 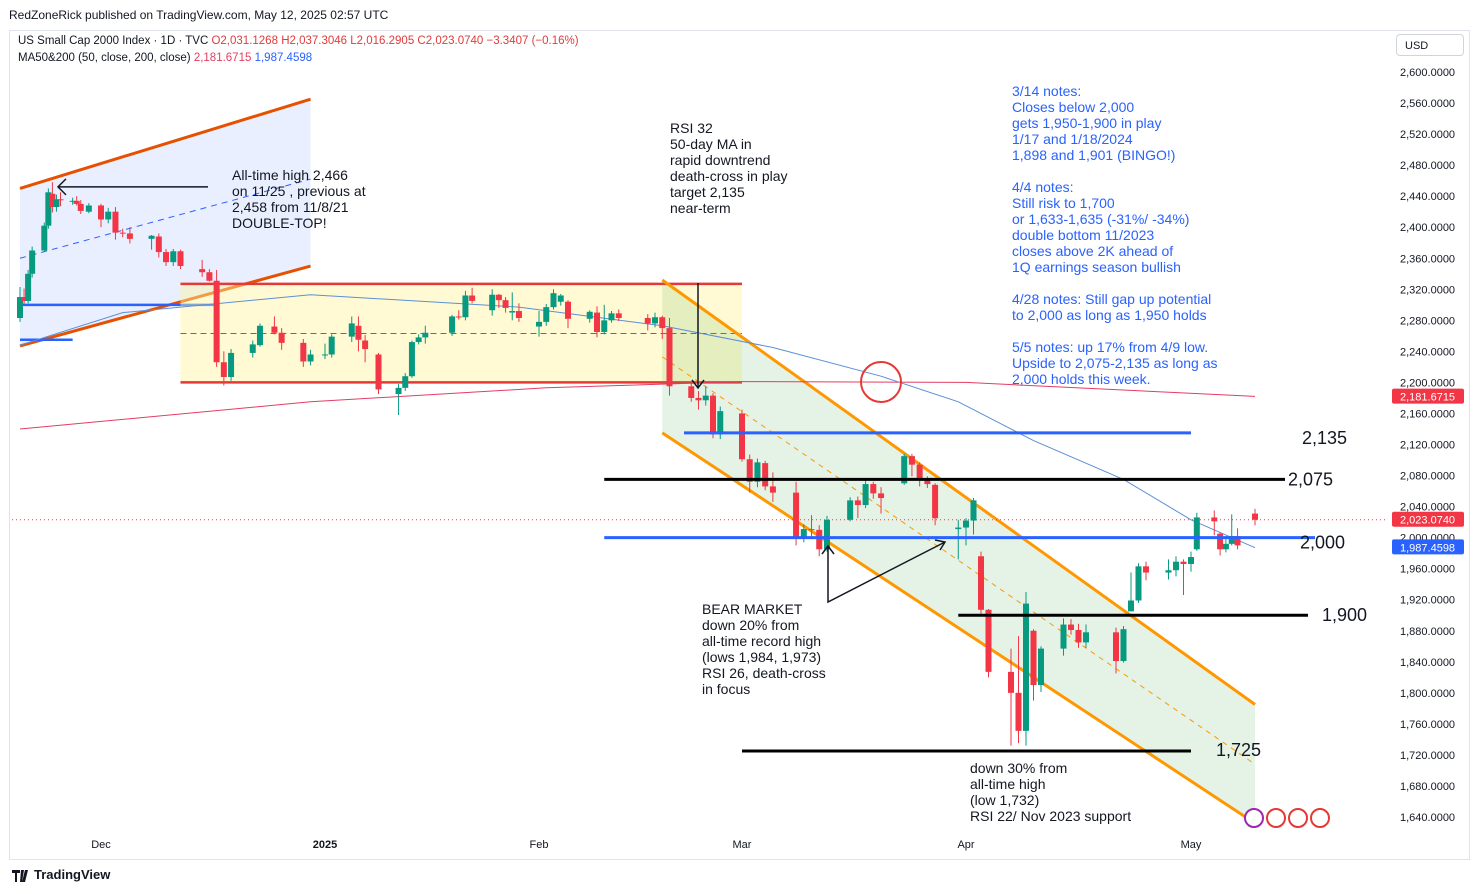 What do you see at coordinates (20, 875) in the screenshot?
I see `tradingview-logo-icon` at bounding box center [20, 875].